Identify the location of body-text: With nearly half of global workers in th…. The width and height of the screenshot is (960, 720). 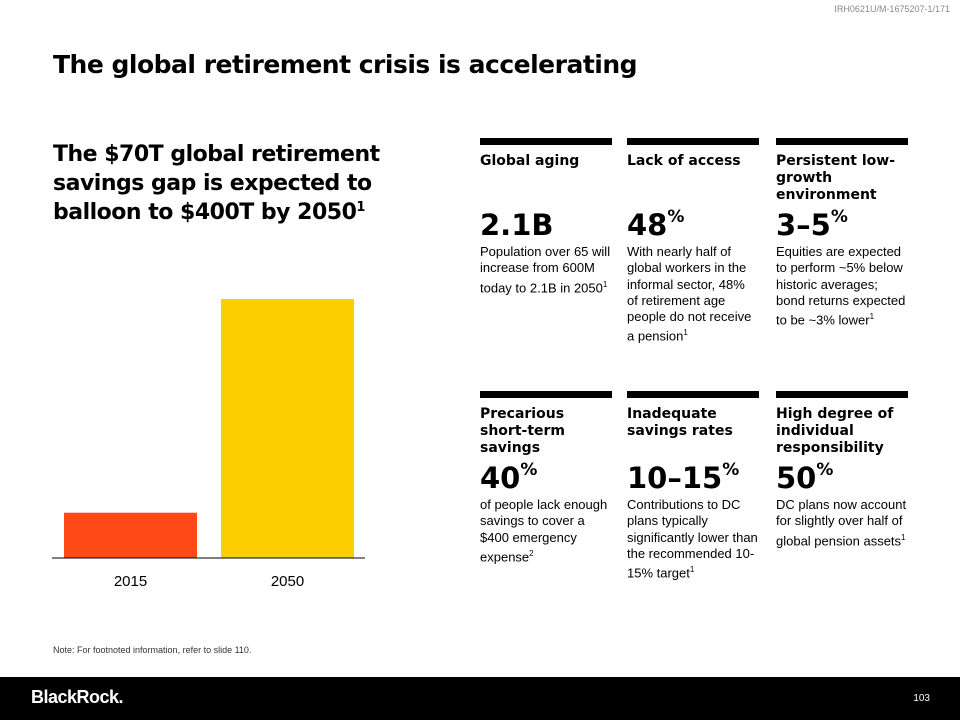
(689, 294).